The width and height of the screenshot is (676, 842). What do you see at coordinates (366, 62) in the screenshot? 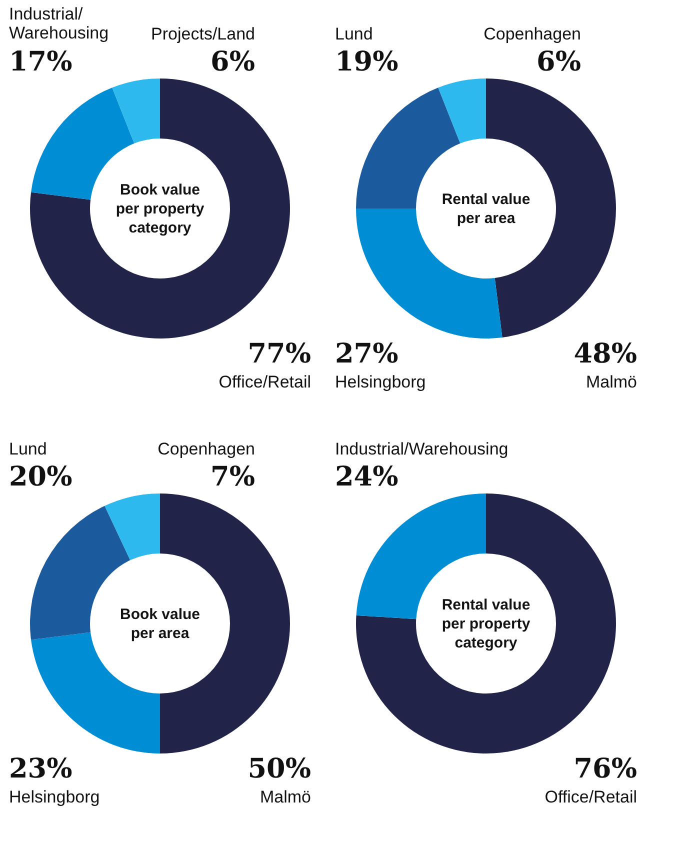
I see `data-label: 19%` at bounding box center [366, 62].